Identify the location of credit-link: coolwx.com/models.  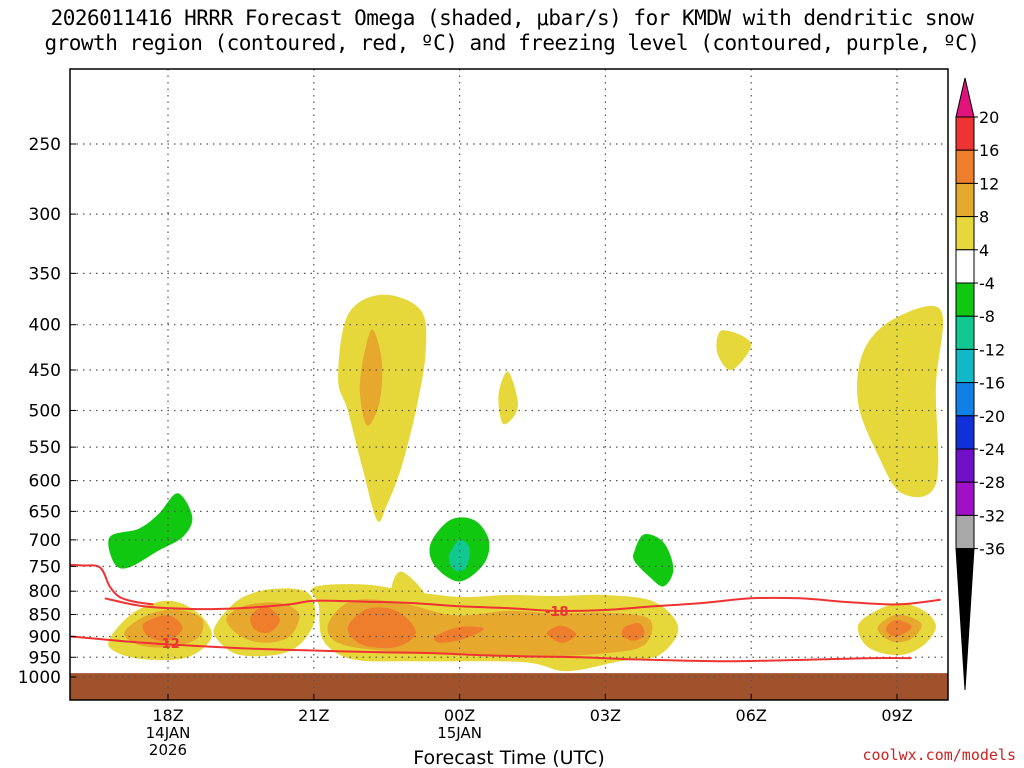
(939, 755).